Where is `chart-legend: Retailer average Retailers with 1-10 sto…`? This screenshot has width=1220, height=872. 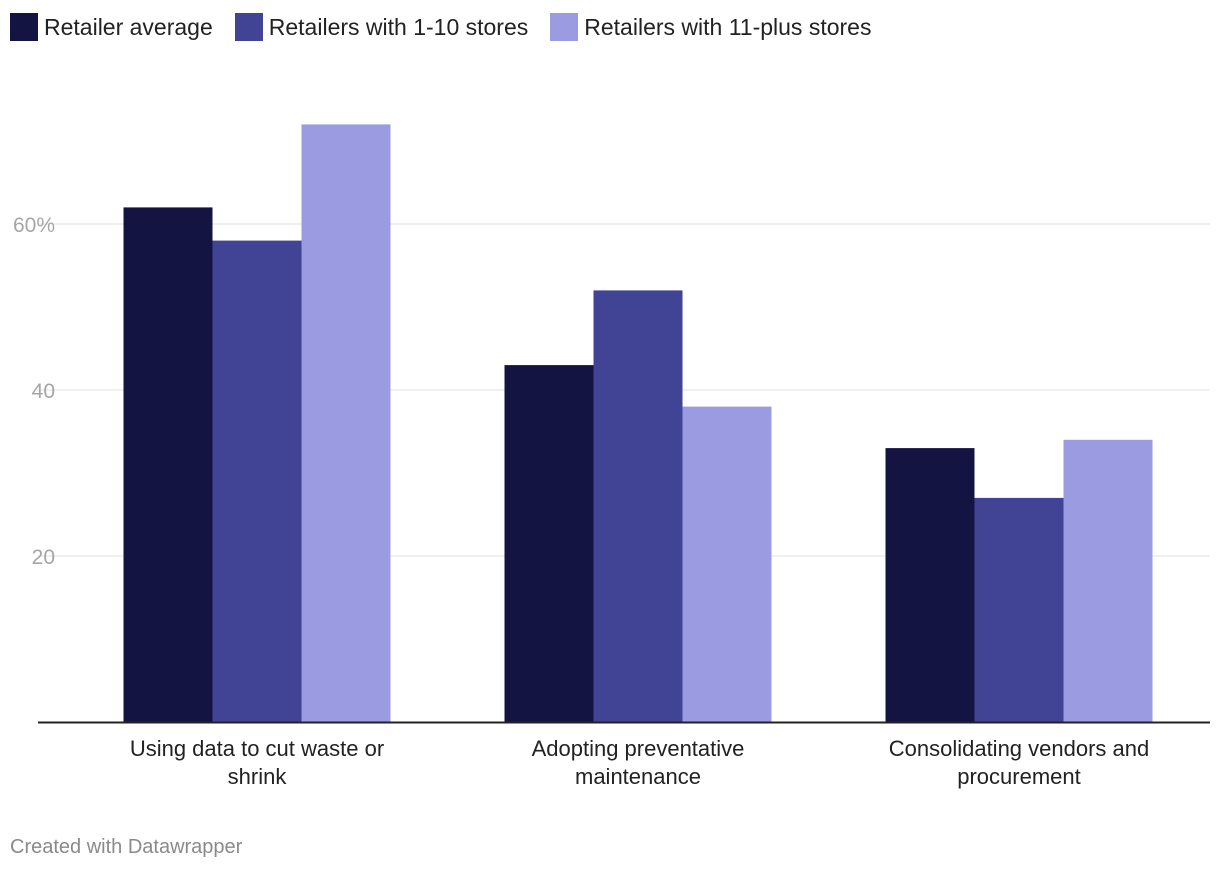
chart-legend: Retailer average Retailers with 1-10 sto… is located at coordinates (451, 27).